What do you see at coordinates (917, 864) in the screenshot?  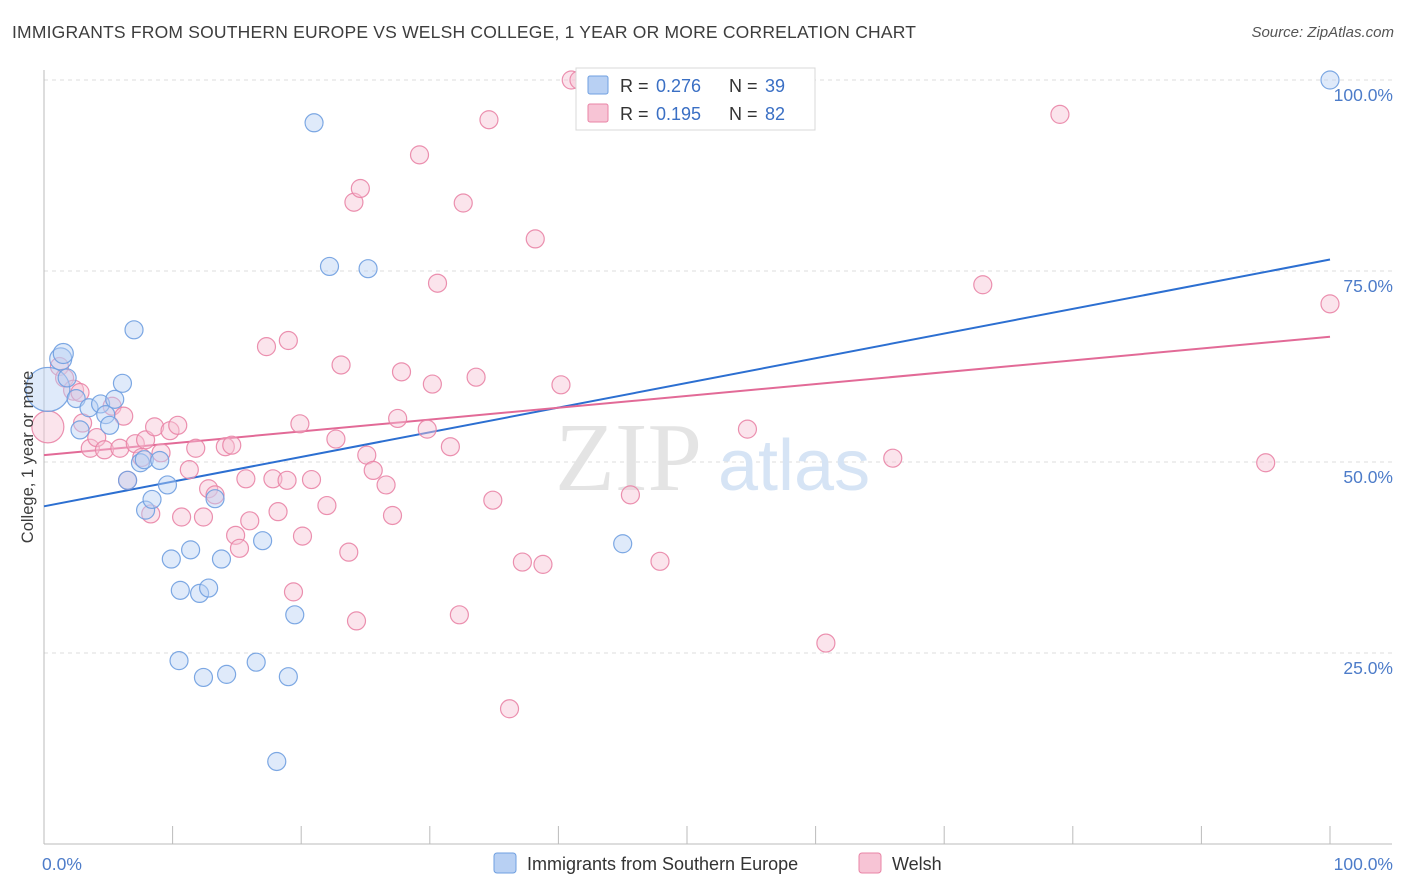 I see `legend-label-welsh: Welsh` at bounding box center [917, 864].